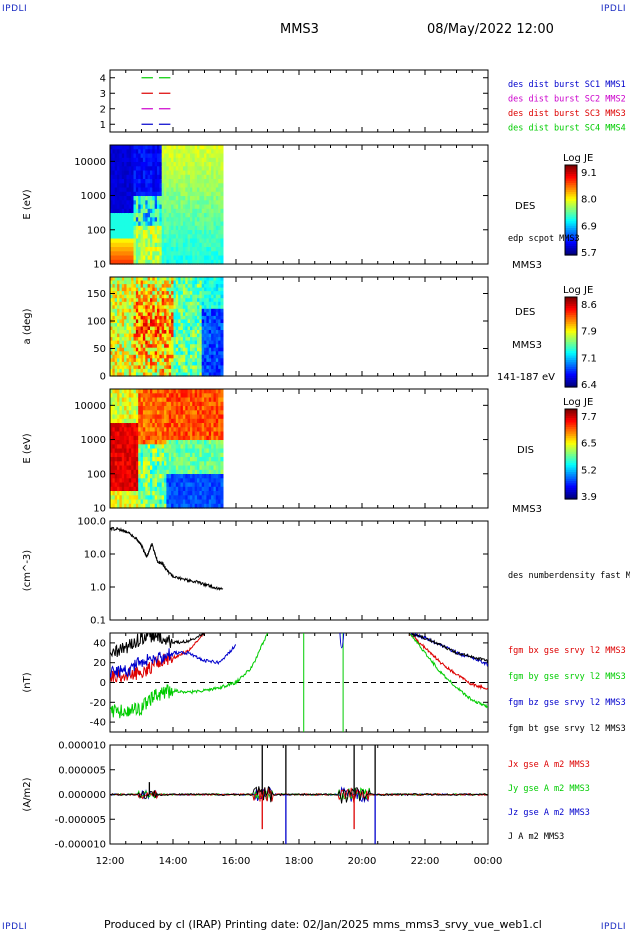 The image size is (630, 934). I want to click on des-energy-tick-label: 1000, so click(93, 196).